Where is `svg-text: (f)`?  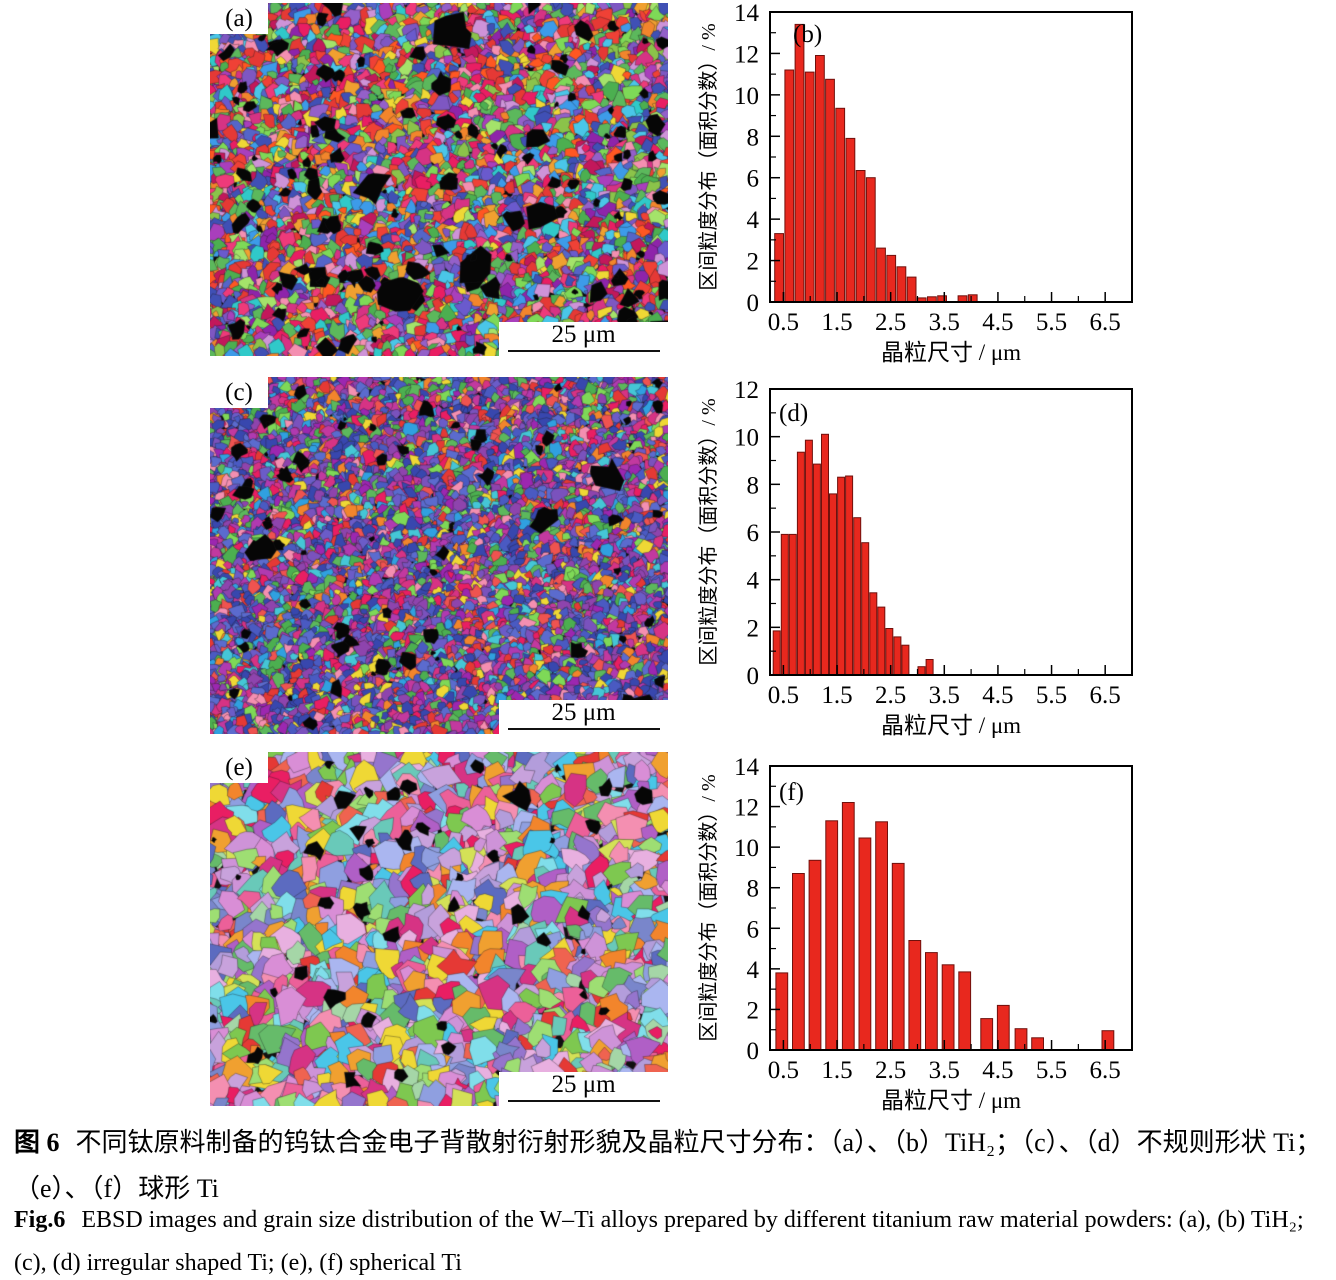 svg-text: (f) is located at coordinates (791, 792).